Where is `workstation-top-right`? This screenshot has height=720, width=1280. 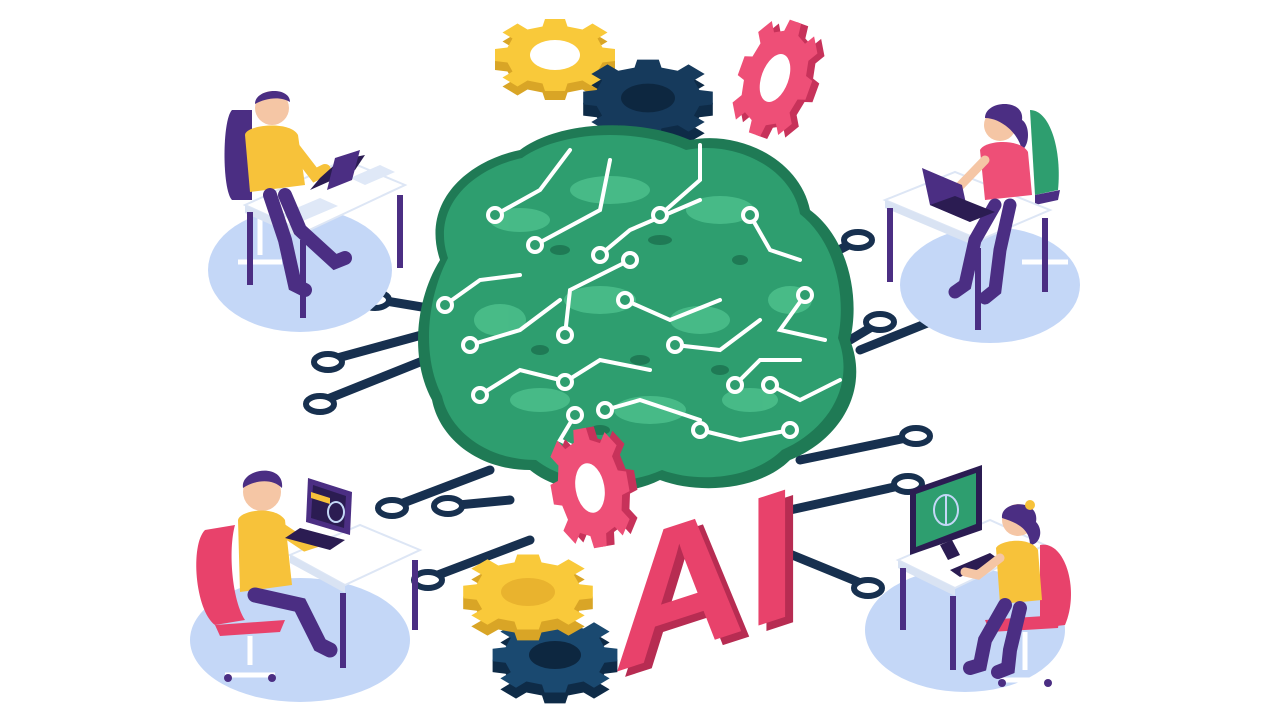
workstation-top-right is located at coordinates (981, 223).